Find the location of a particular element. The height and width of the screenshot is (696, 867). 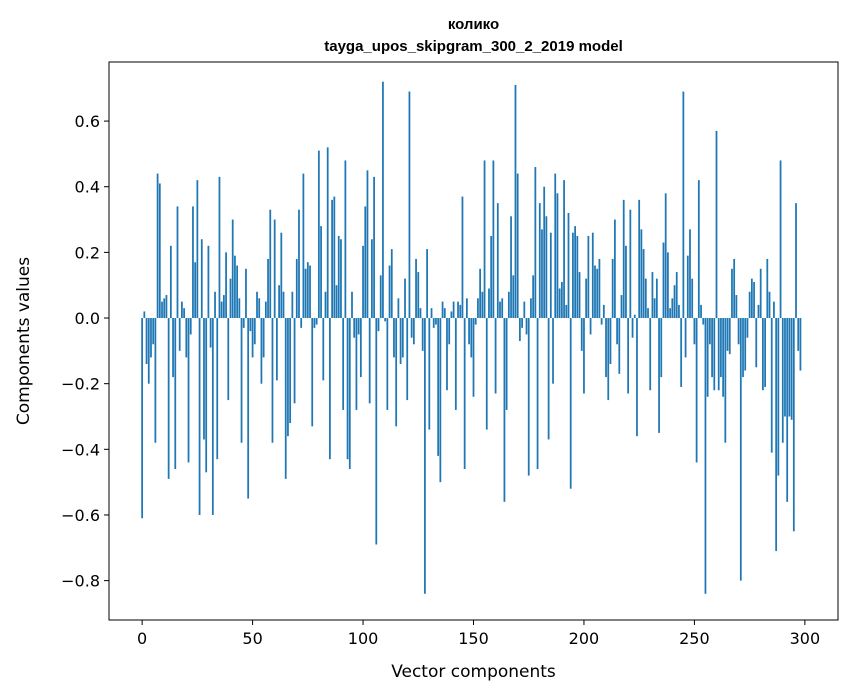

x-tick-label: 300 is located at coordinates (805, 638).